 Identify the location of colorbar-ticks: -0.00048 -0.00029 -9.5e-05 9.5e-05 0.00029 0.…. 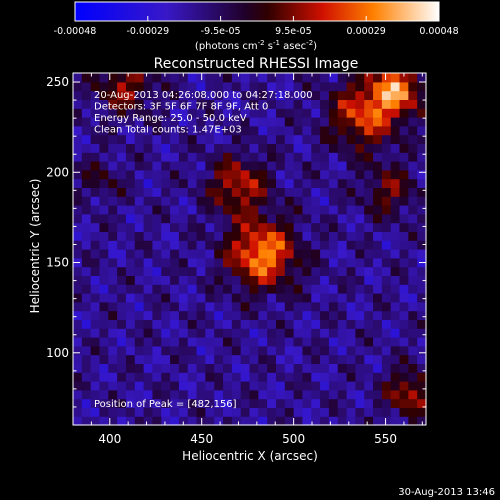
(256, 26).